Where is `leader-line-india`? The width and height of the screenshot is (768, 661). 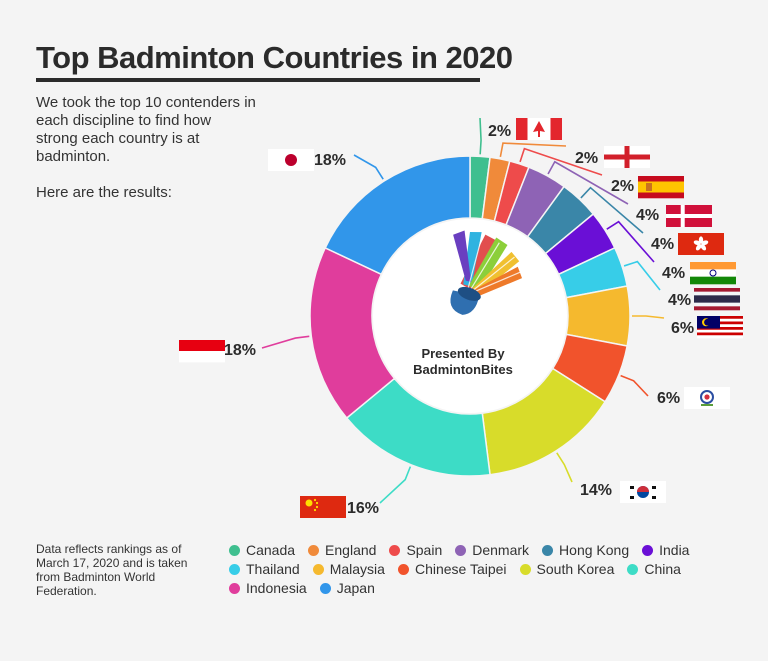 leader-line-india is located at coordinates (630, 241).